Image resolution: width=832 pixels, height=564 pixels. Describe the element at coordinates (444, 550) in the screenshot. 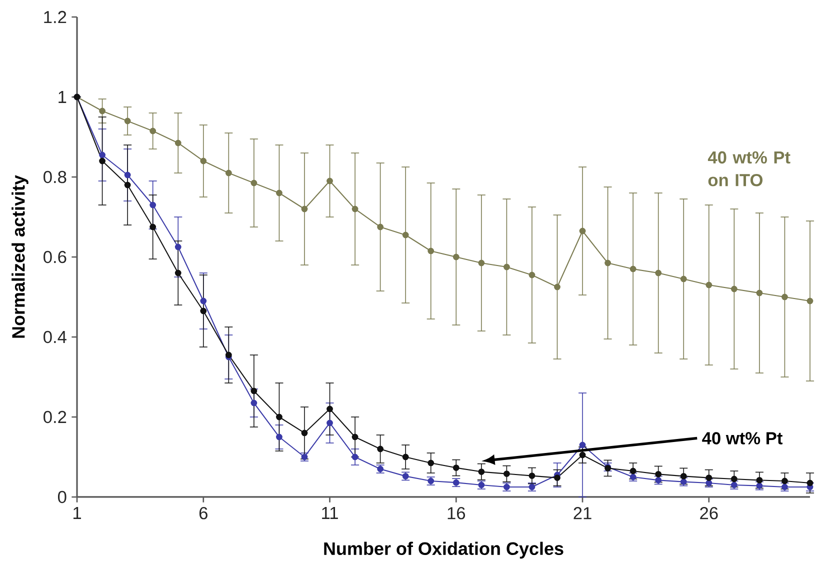

I see `x-axis-title: Number of Oxidation Cycles` at that location.